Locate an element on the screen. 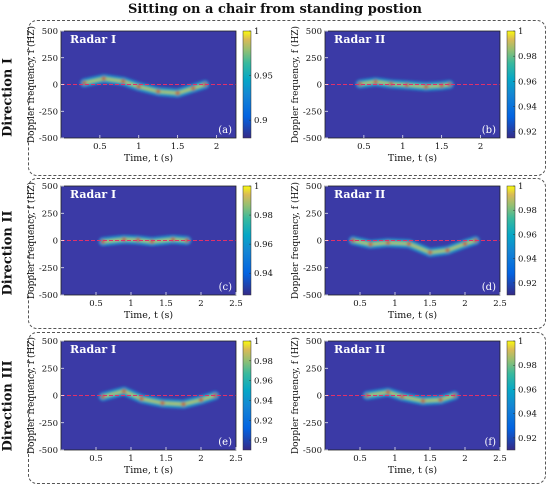 The height and width of the screenshot is (492, 550). panel-letter: (e) is located at coordinates (225, 442).